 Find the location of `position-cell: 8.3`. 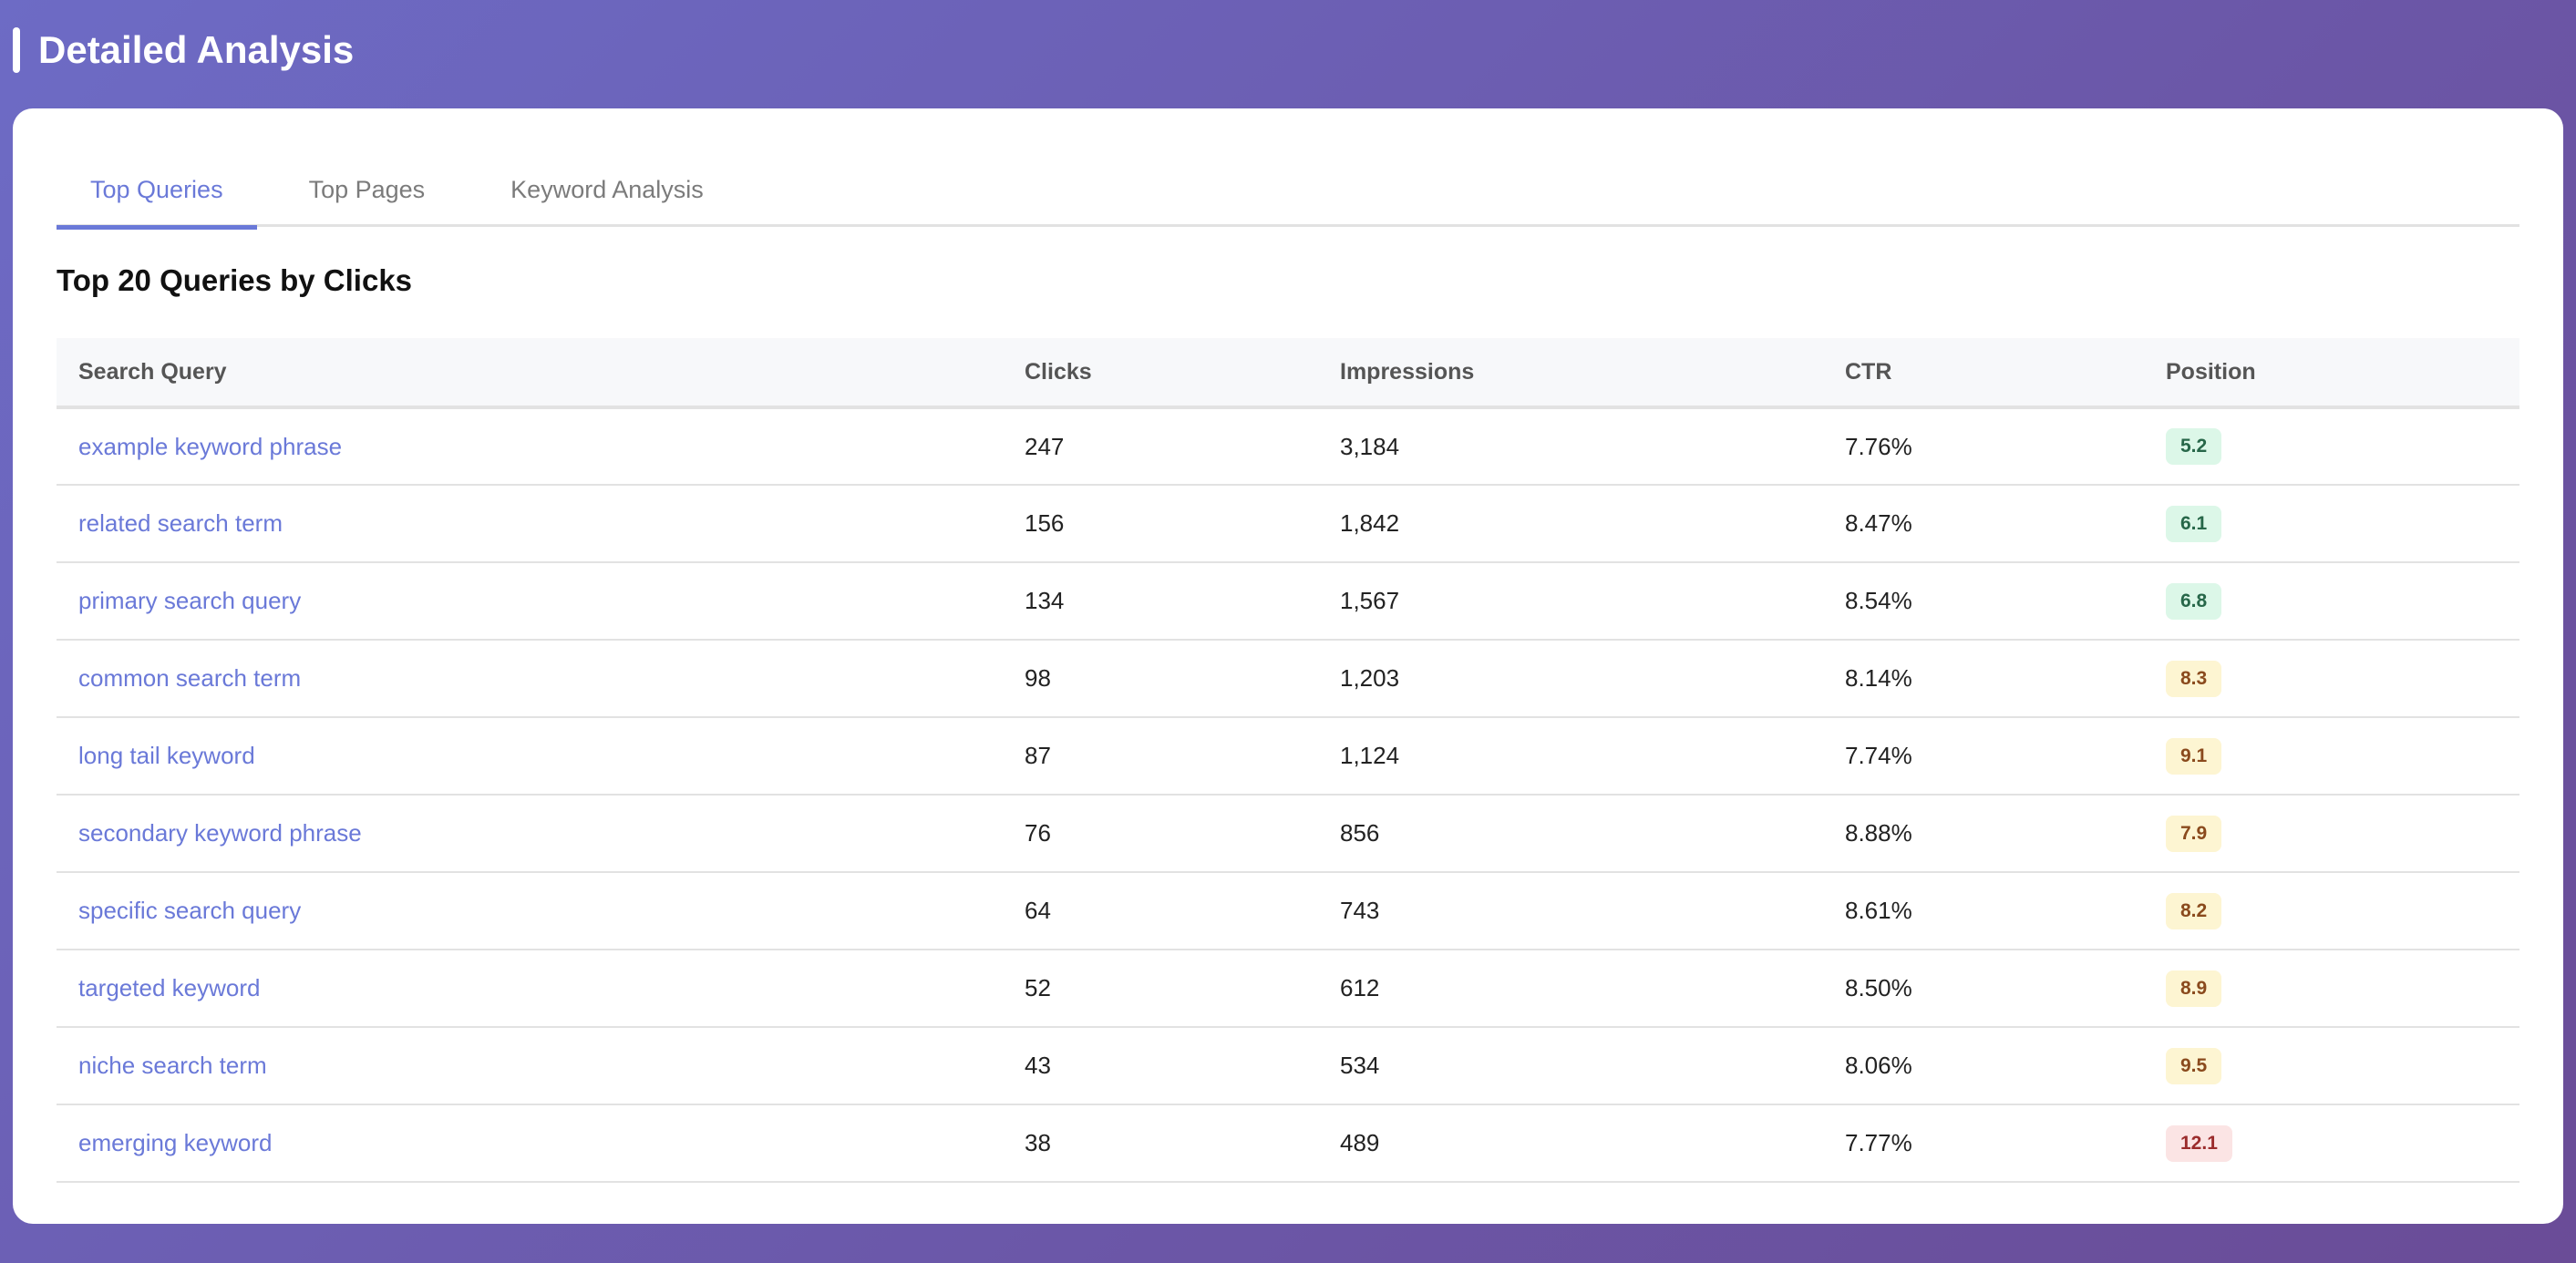

position-cell: 8.3 is located at coordinates (2331, 679).